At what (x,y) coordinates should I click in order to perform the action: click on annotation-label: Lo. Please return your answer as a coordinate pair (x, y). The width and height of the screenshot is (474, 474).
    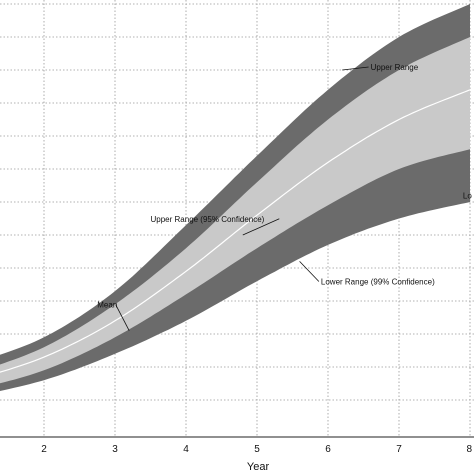
    Looking at the image, I should click on (467, 196).